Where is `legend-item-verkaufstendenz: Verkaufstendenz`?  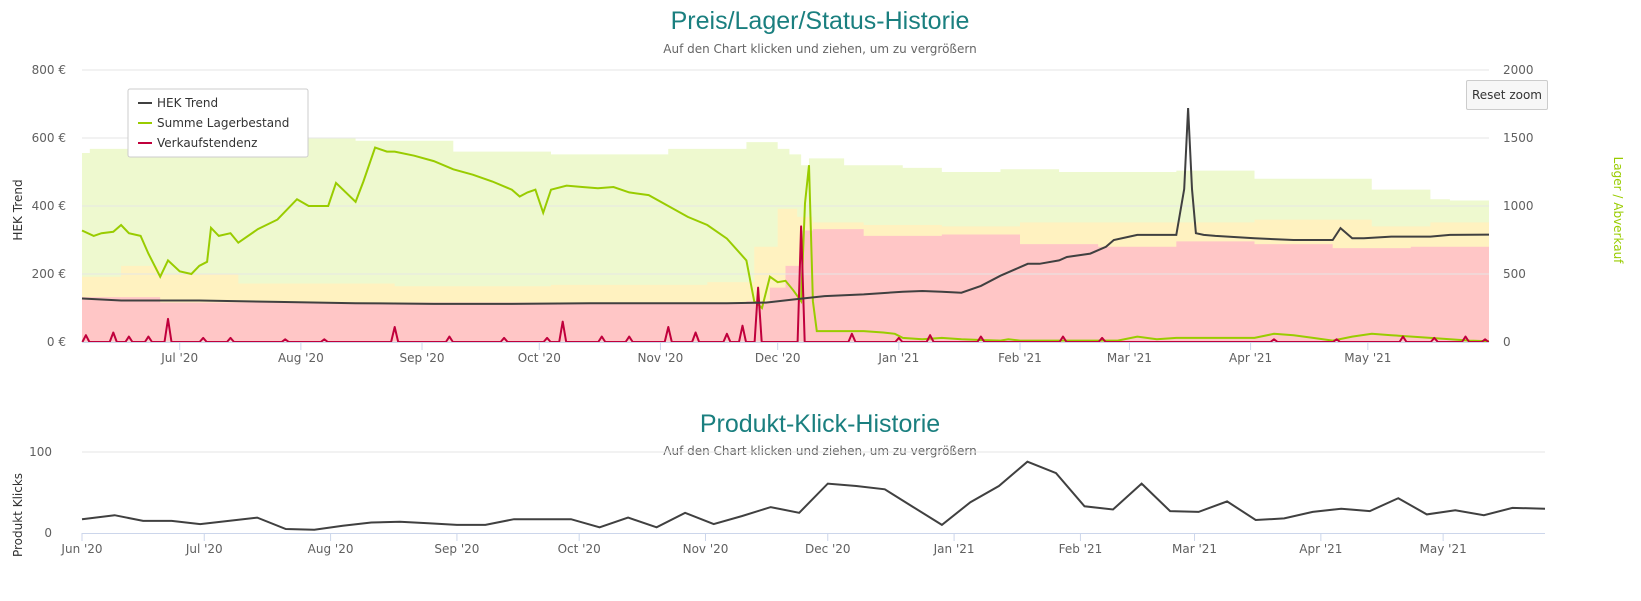 legend-item-verkaufstendenz: Verkaufstendenz is located at coordinates (207, 143).